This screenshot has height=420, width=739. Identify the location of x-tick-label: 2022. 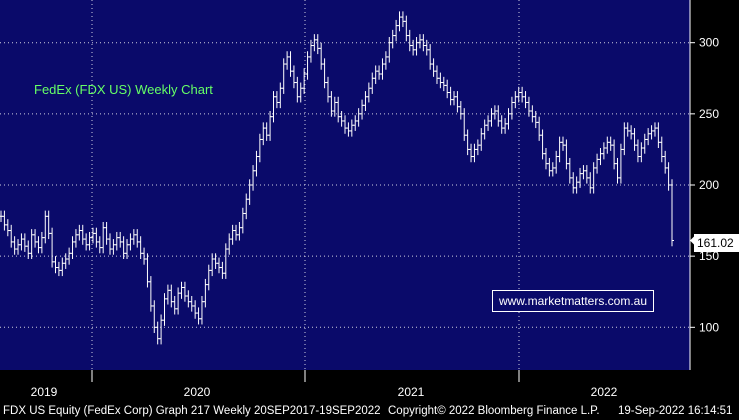
(604, 392).